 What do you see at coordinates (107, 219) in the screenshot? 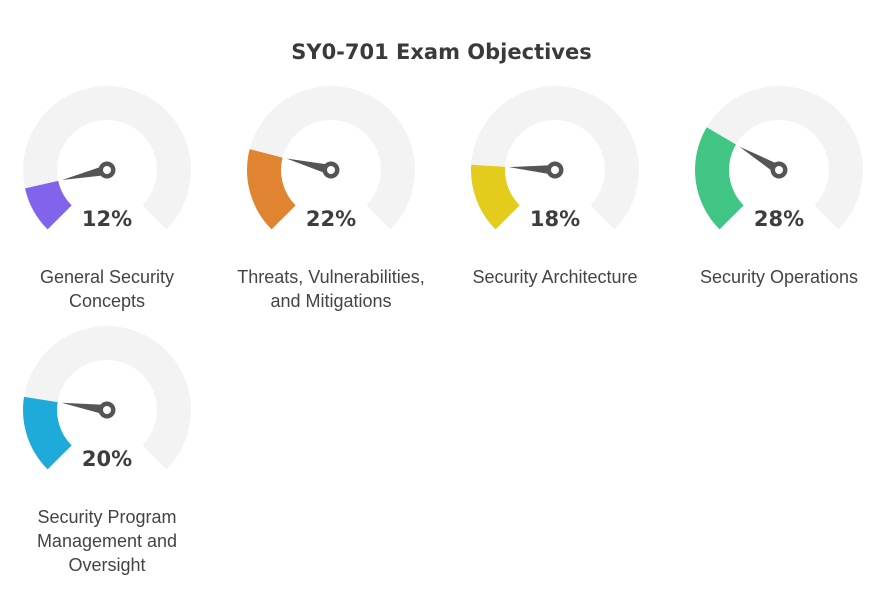
I see `gauge-percentage: 12%` at bounding box center [107, 219].